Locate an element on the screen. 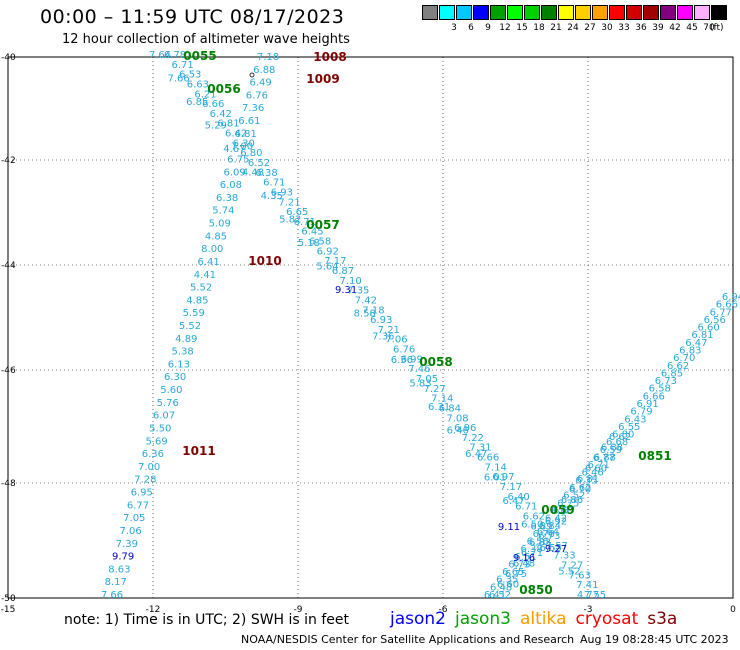  swh-value: 6.84 is located at coordinates (450, 409).